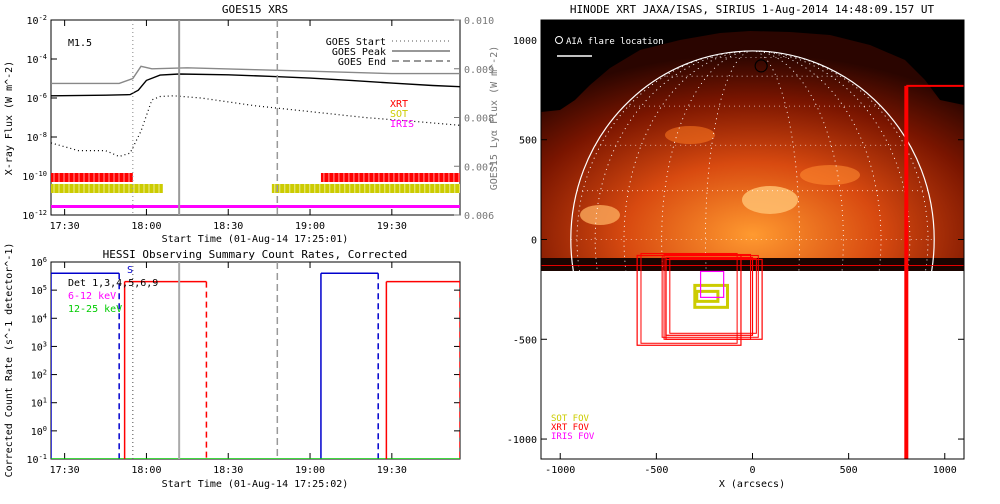  I want to click on xrt-xtick-label: 0, so click(752, 470).